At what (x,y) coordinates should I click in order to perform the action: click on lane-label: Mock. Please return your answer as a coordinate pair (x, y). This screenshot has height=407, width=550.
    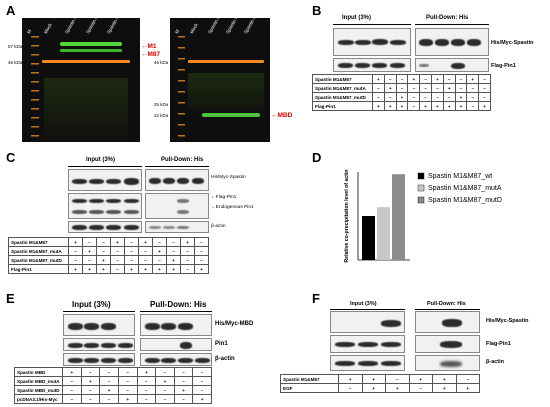
    Looking at the image, I should click on (194, 28).